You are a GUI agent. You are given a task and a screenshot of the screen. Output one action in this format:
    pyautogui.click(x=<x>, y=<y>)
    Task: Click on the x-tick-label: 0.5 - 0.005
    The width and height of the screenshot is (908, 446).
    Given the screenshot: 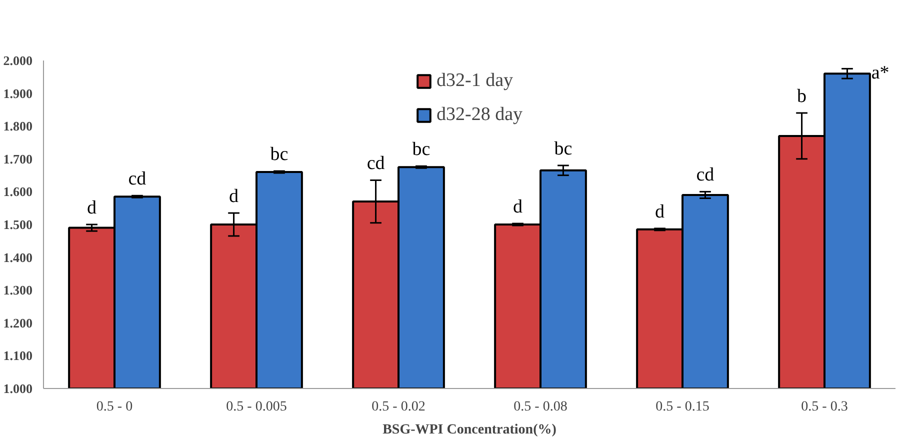 What is the action you would take?
    pyautogui.click(x=256, y=407)
    